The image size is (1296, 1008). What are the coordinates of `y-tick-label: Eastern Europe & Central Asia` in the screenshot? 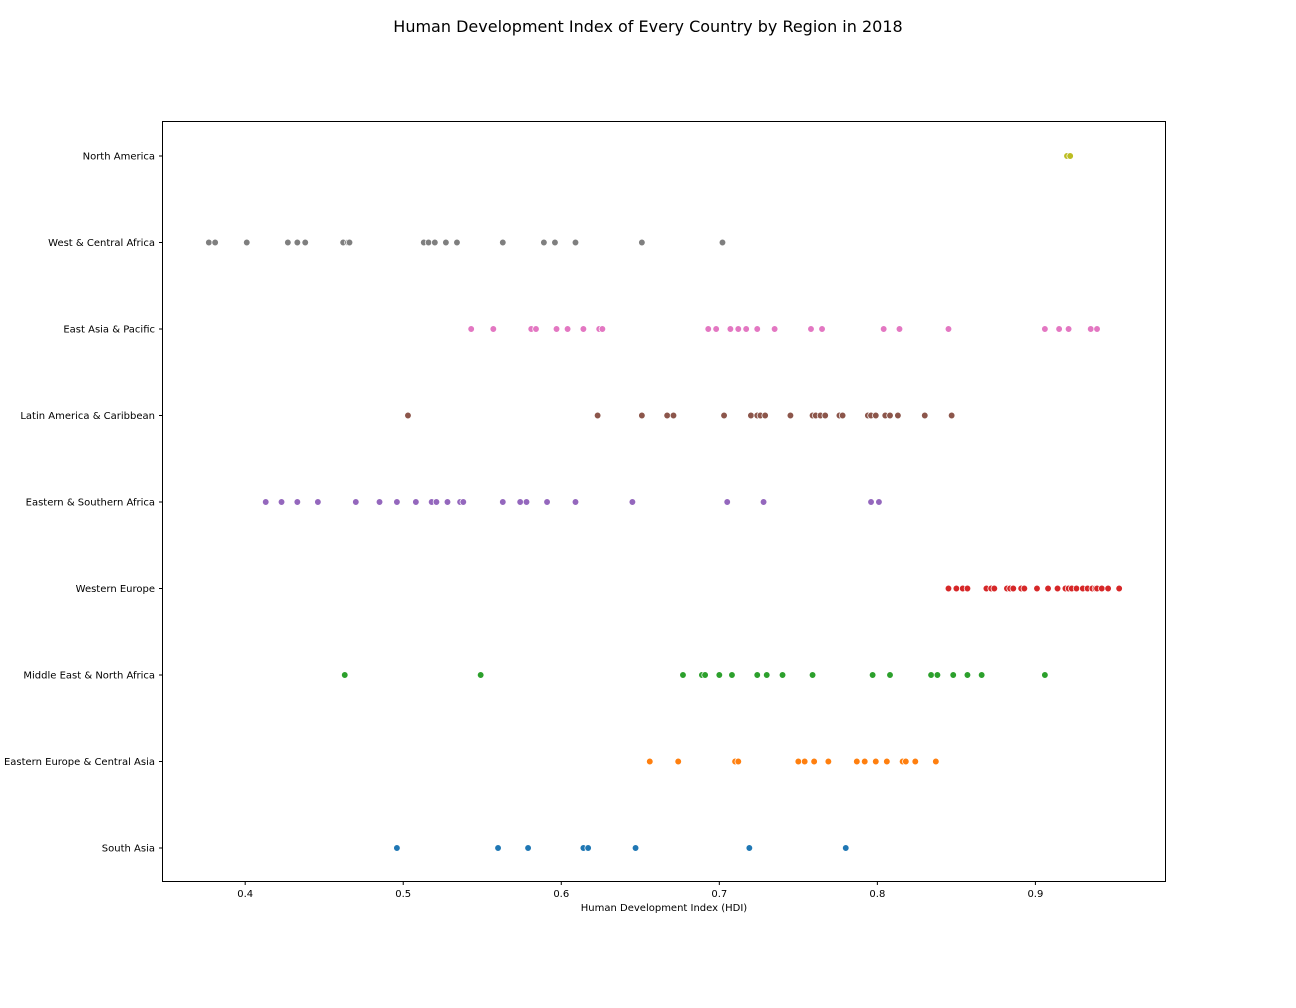 It's located at (79, 762).